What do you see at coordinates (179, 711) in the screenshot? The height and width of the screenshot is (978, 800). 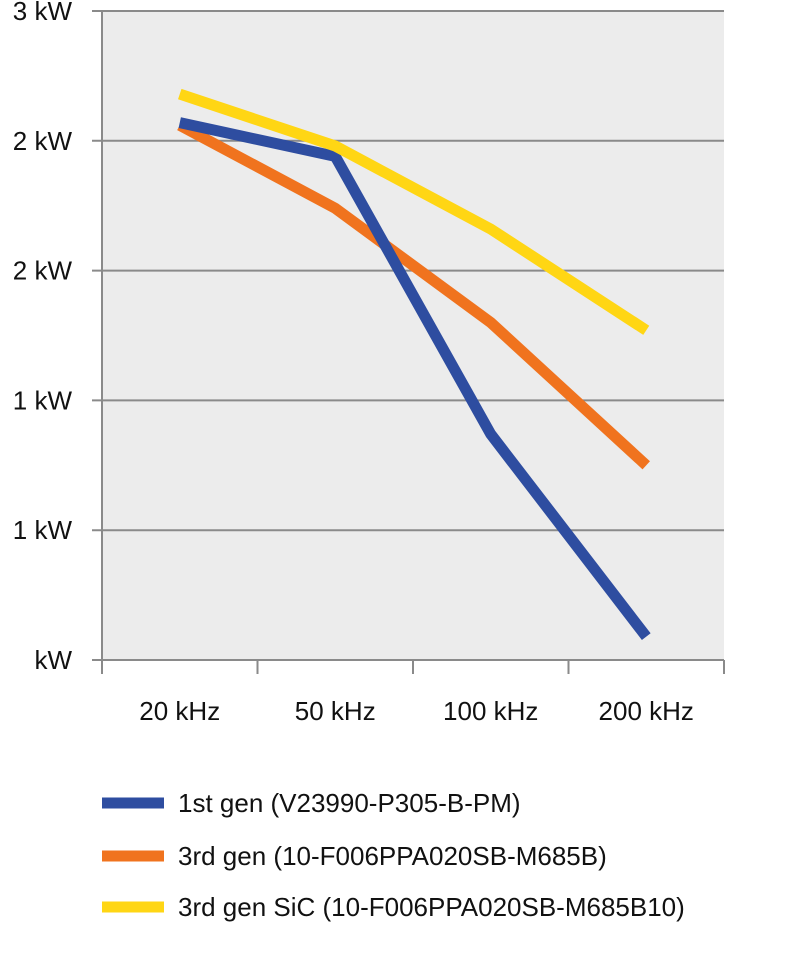 I see `x-tick-label: 20 kHz` at bounding box center [179, 711].